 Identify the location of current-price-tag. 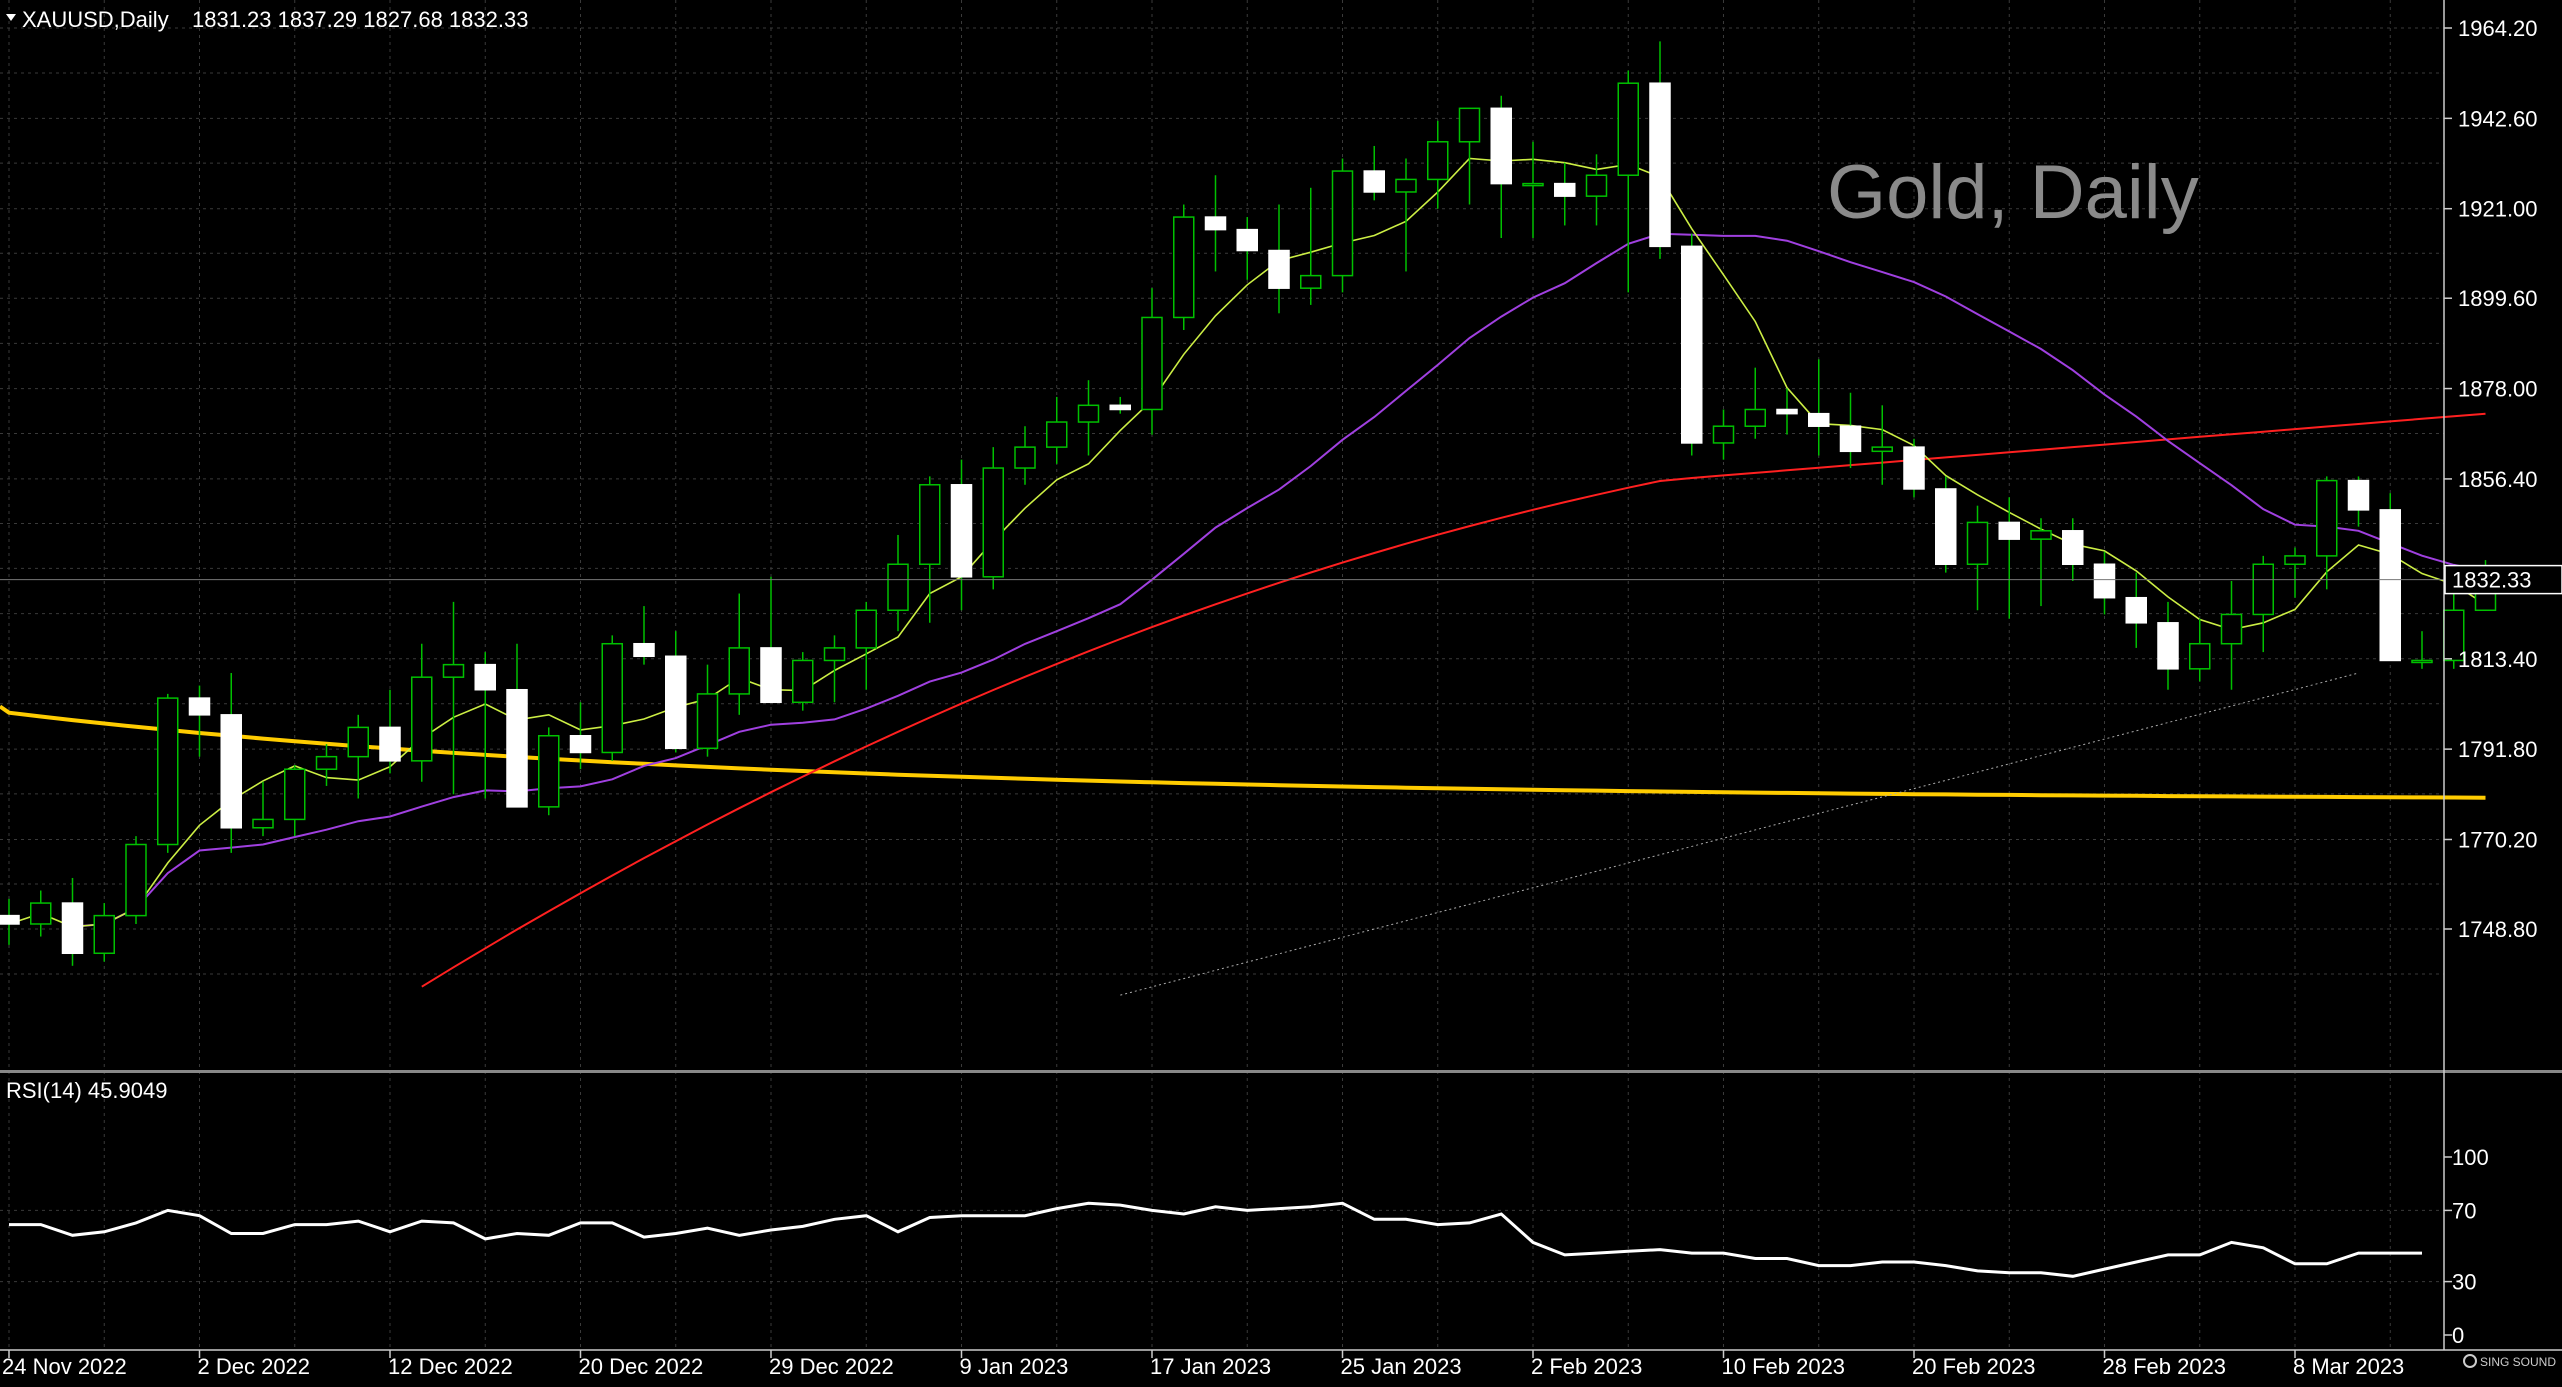
(2503, 579).